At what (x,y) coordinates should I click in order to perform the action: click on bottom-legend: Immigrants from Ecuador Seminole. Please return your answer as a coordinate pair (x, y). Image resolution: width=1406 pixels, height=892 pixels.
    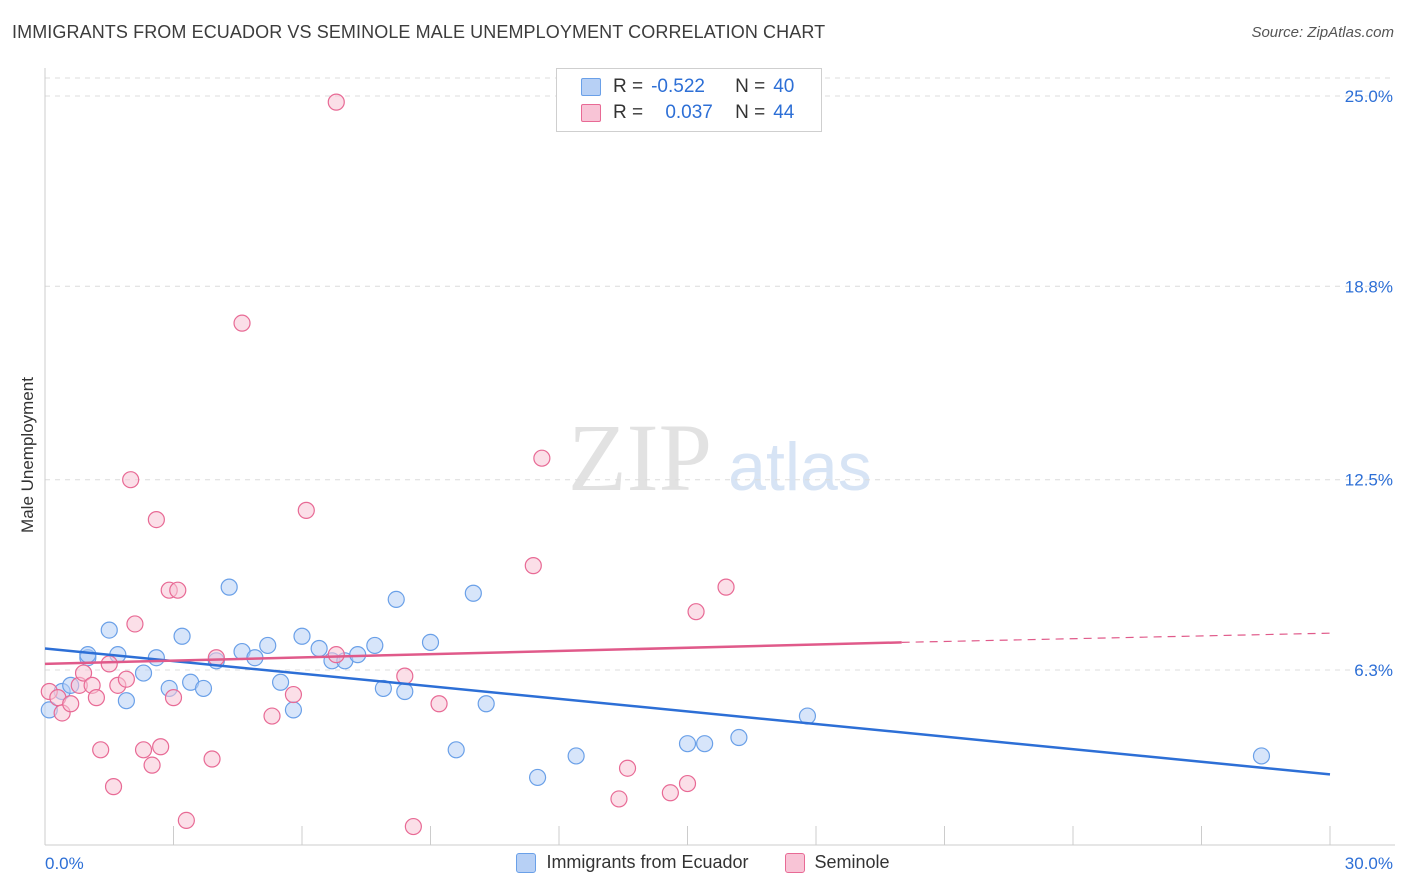
    Looking at the image, I should click on (703, 862).